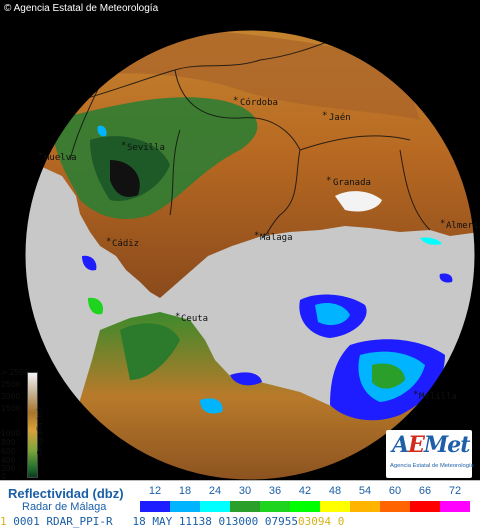  What do you see at coordinates (275, 491) in the screenshot?
I see `scale-value: 36` at bounding box center [275, 491].